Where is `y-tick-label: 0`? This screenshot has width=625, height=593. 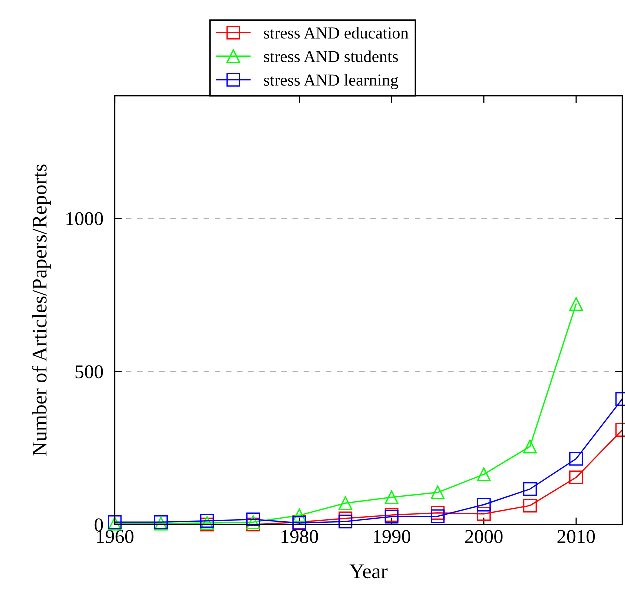 y-tick-label: 0 is located at coordinates (99, 525).